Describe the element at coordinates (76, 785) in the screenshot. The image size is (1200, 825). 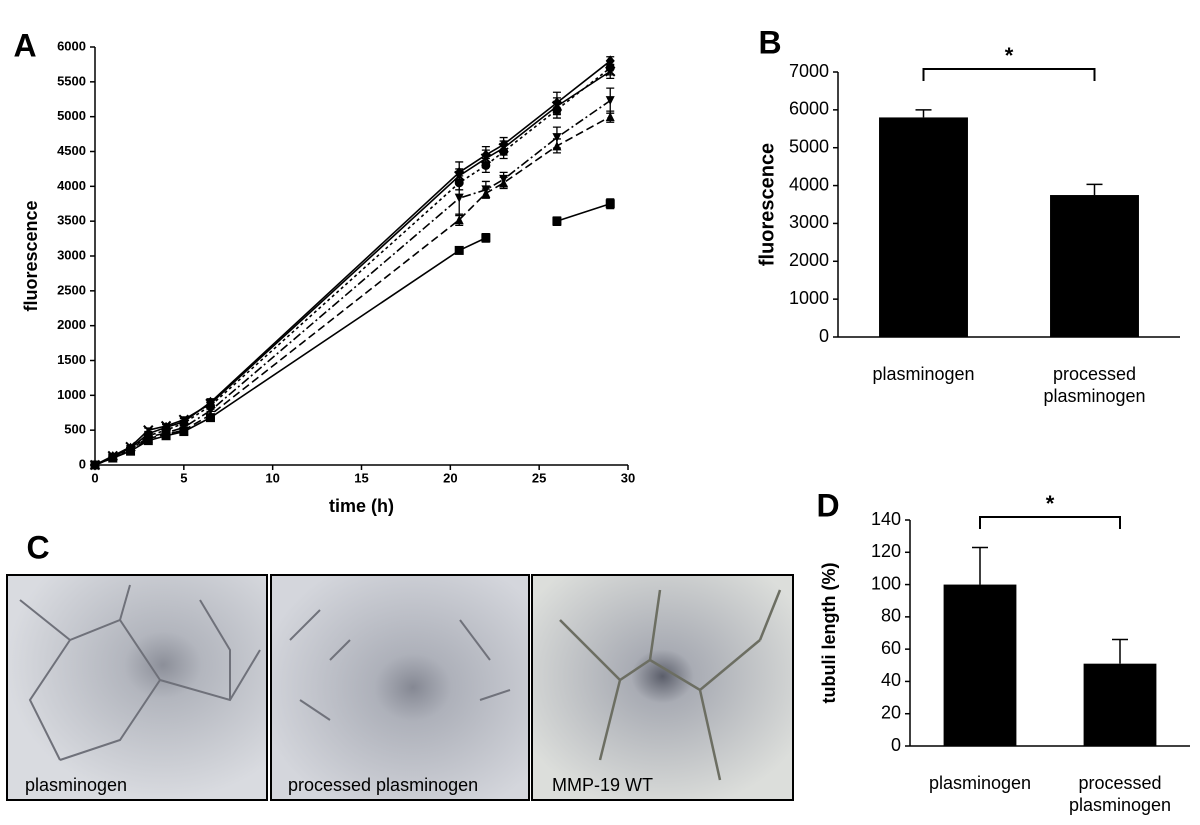
I see `image-caption: plasminogen` at that location.